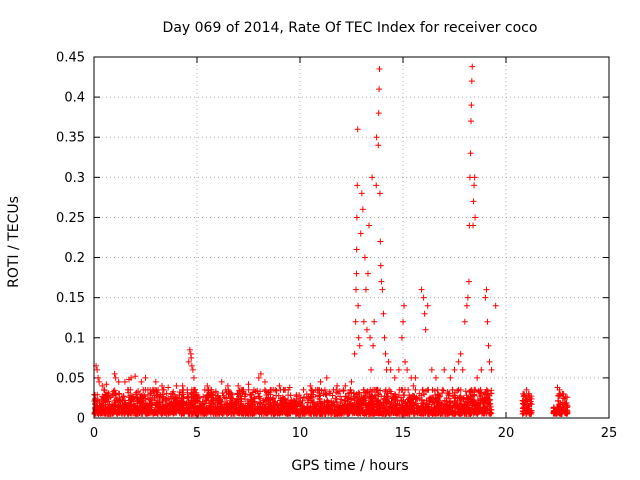  I want to click on x-axis-label: GPS time / hours, so click(349, 466).